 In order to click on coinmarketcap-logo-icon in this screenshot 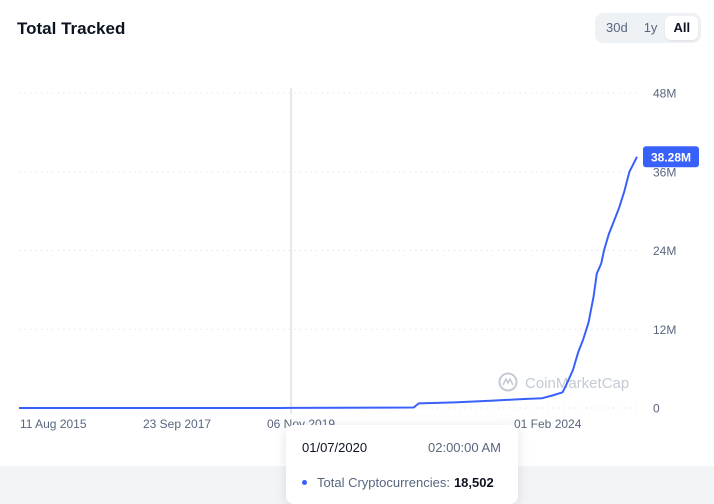, I will do `click(508, 382)`.